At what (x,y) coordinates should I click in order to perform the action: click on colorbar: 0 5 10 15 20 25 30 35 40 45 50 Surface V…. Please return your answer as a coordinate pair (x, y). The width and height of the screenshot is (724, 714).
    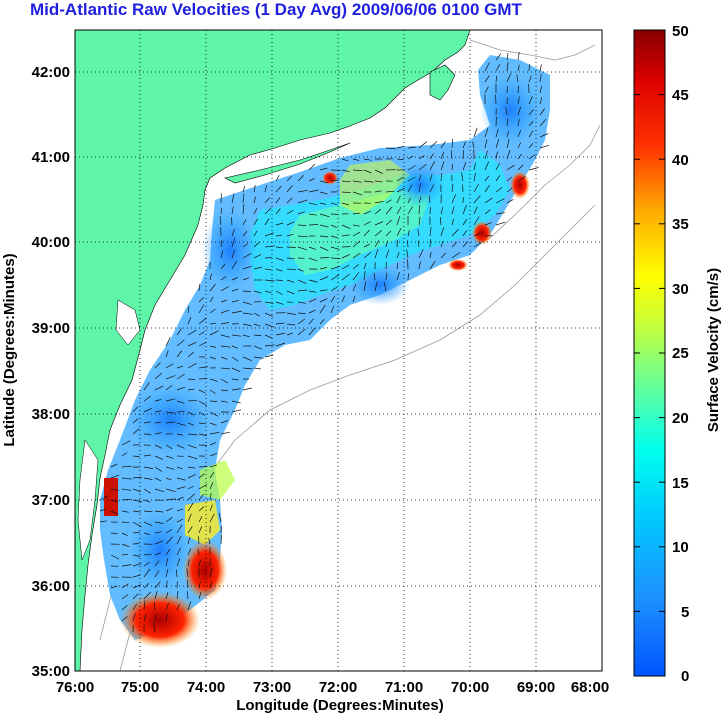
    Looking at the image, I should click on (677, 354).